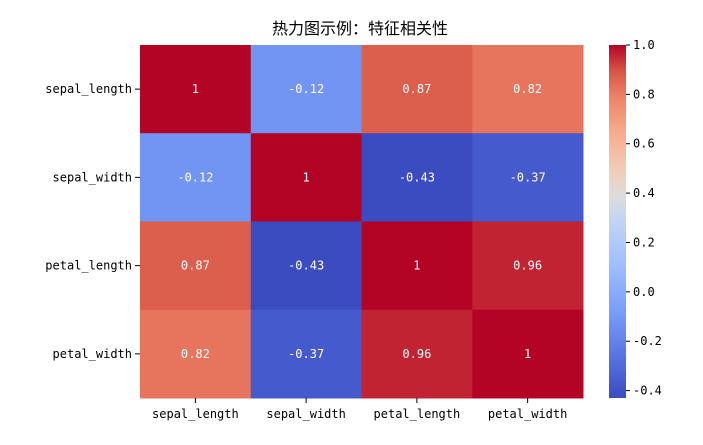  Describe the element at coordinates (88, 89) in the screenshot. I see `y-tick-label: sepal_length` at that location.